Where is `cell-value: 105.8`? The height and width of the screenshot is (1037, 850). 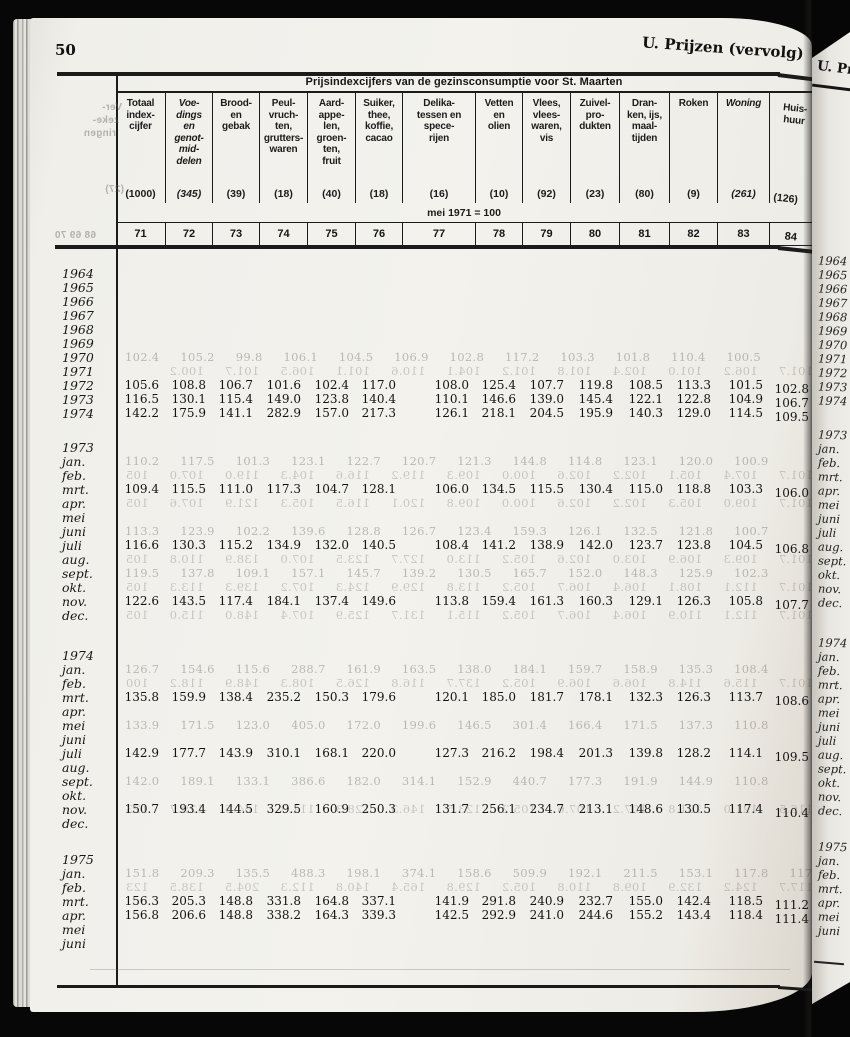 cell-value: 105.8 is located at coordinates (745, 601).